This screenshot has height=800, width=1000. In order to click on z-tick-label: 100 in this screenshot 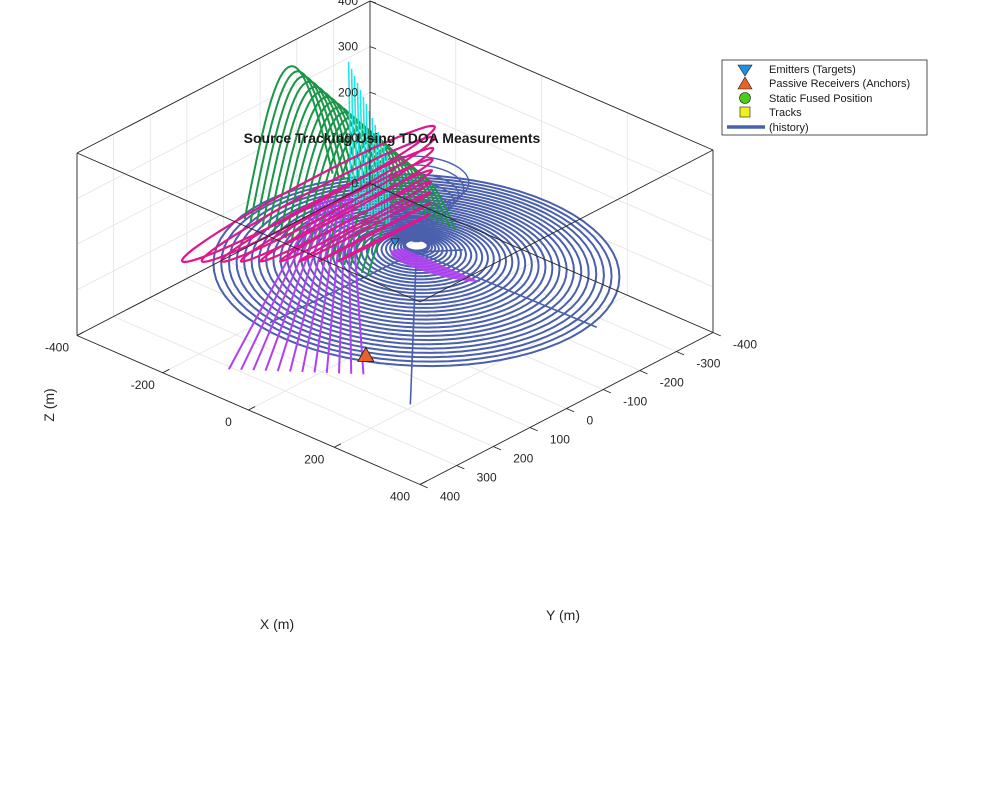, I will do `click(348, 138)`.